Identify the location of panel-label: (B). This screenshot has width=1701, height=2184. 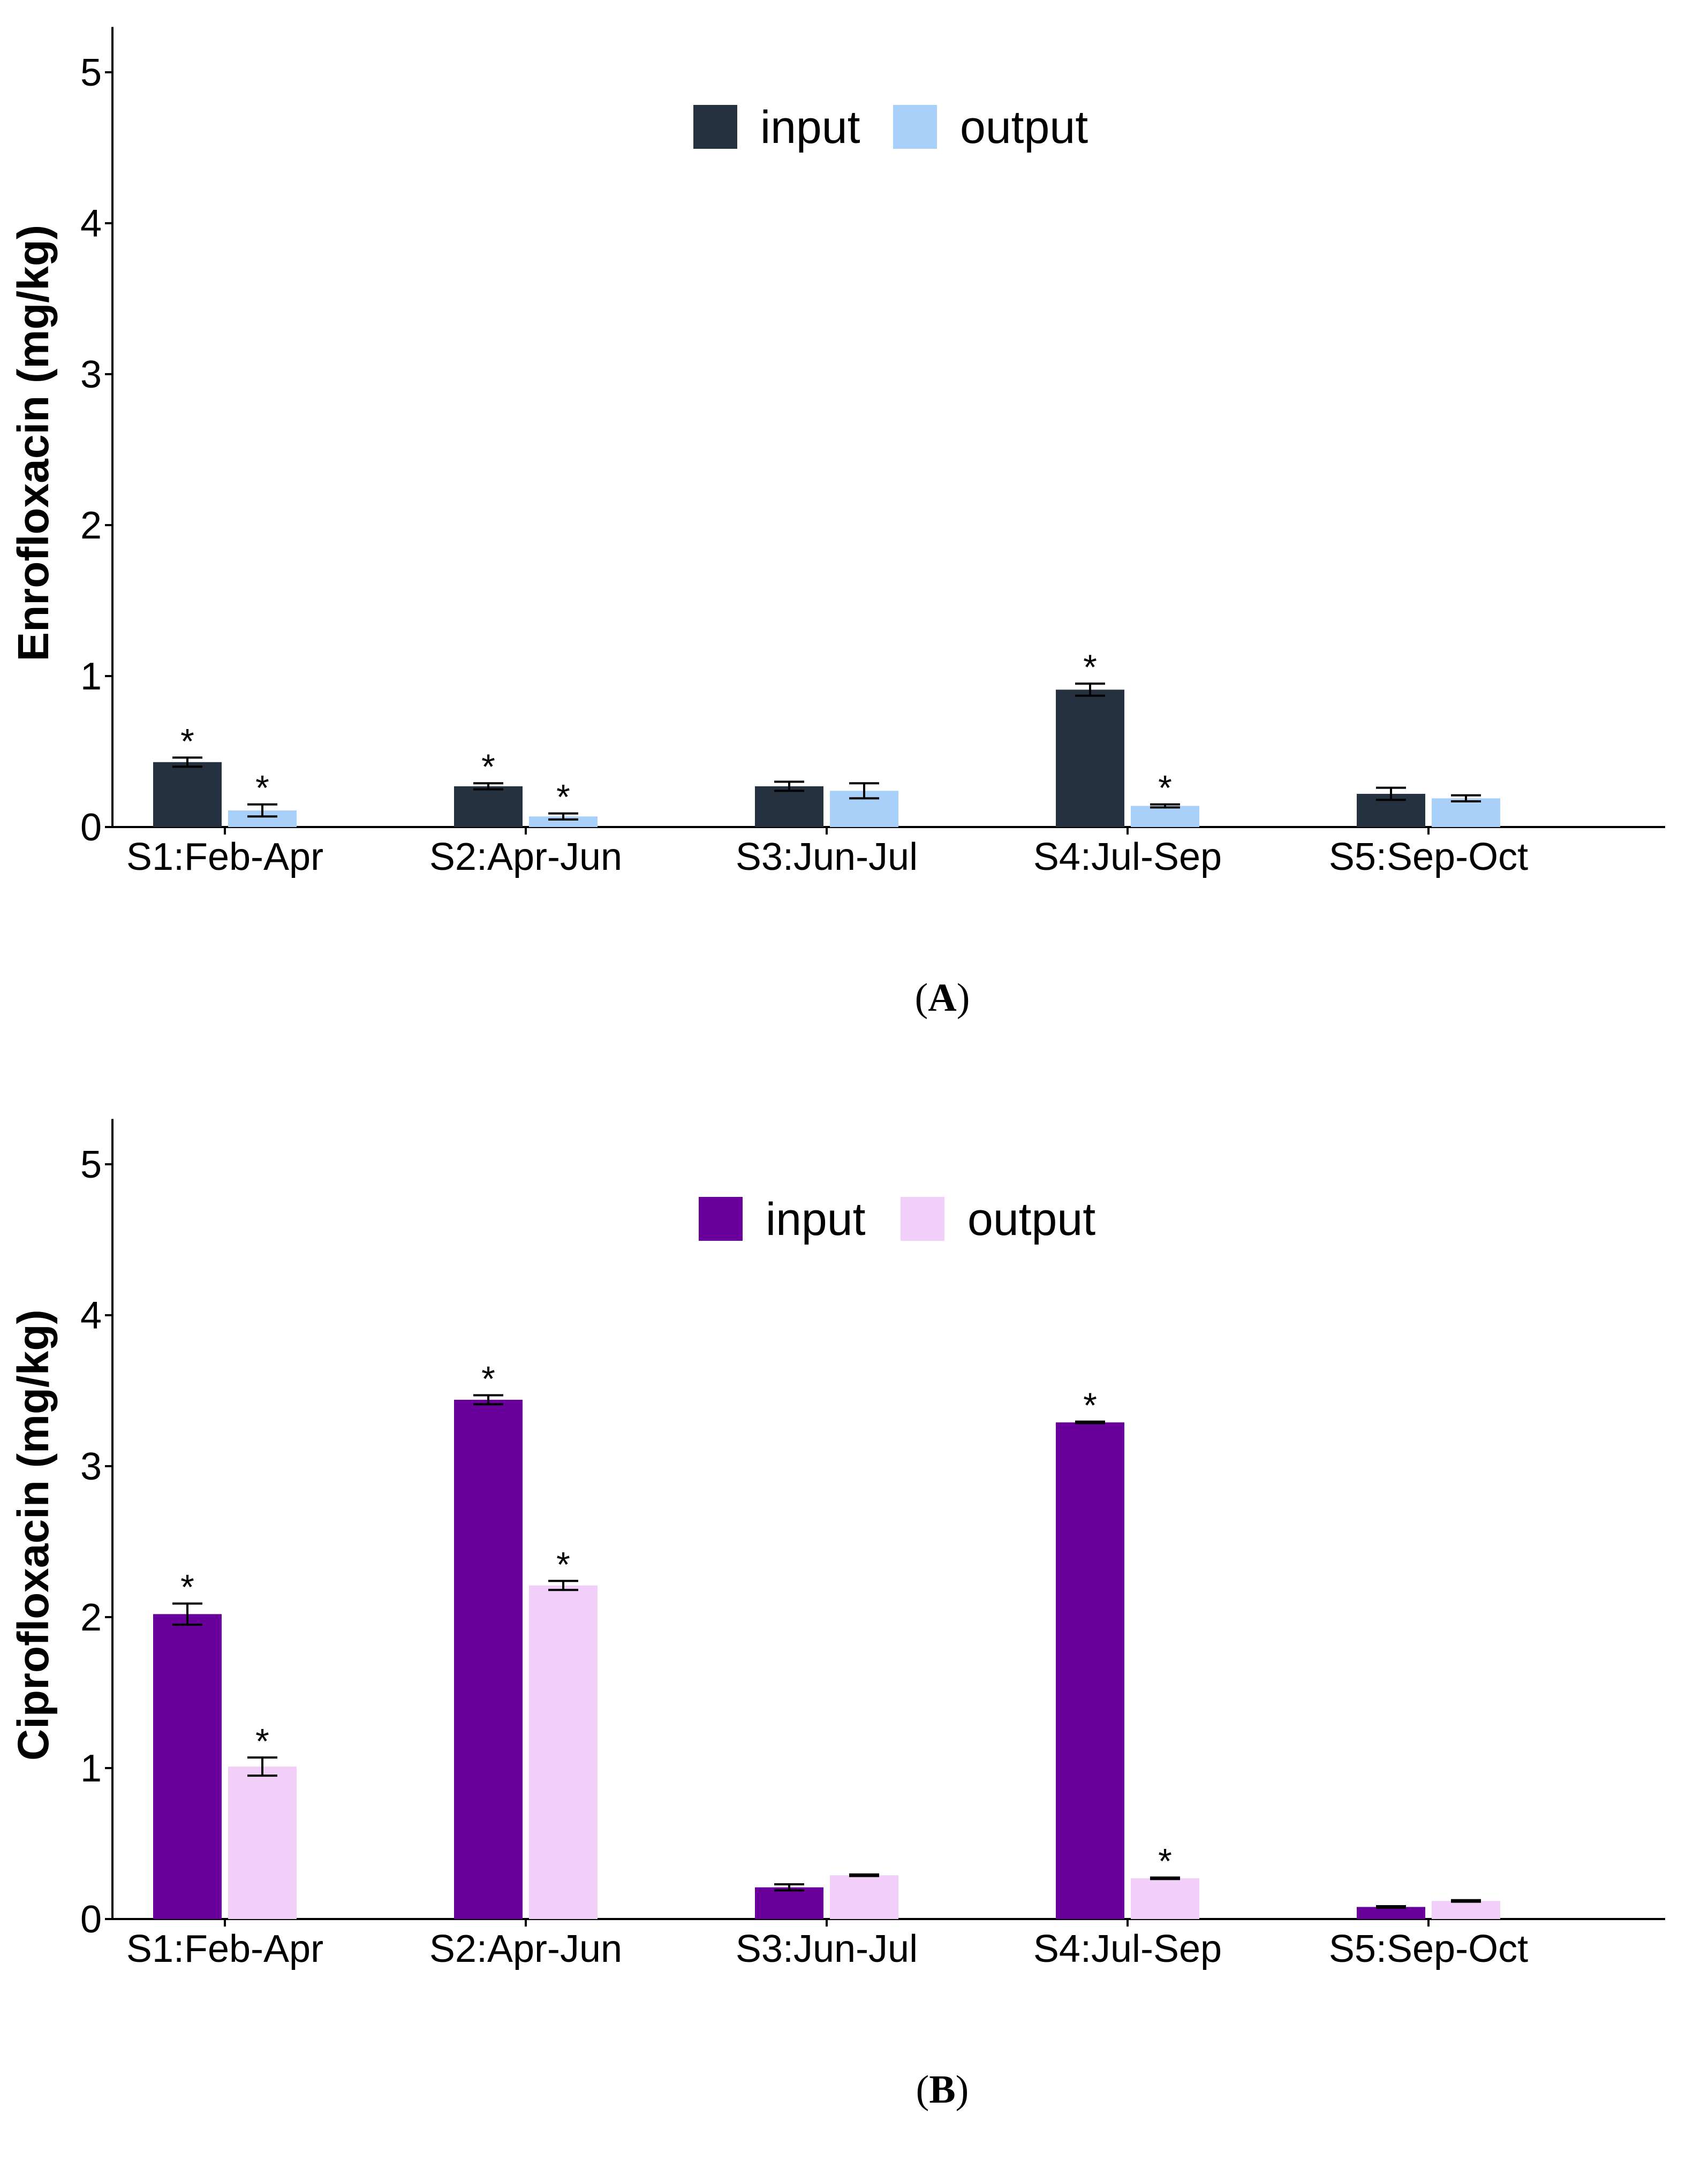
(942, 2090).